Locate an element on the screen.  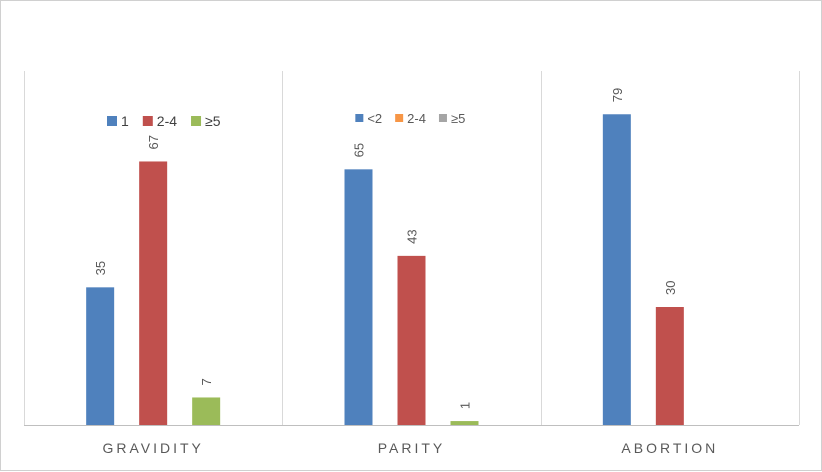
data-label: 7 is located at coordinates (206, 381).